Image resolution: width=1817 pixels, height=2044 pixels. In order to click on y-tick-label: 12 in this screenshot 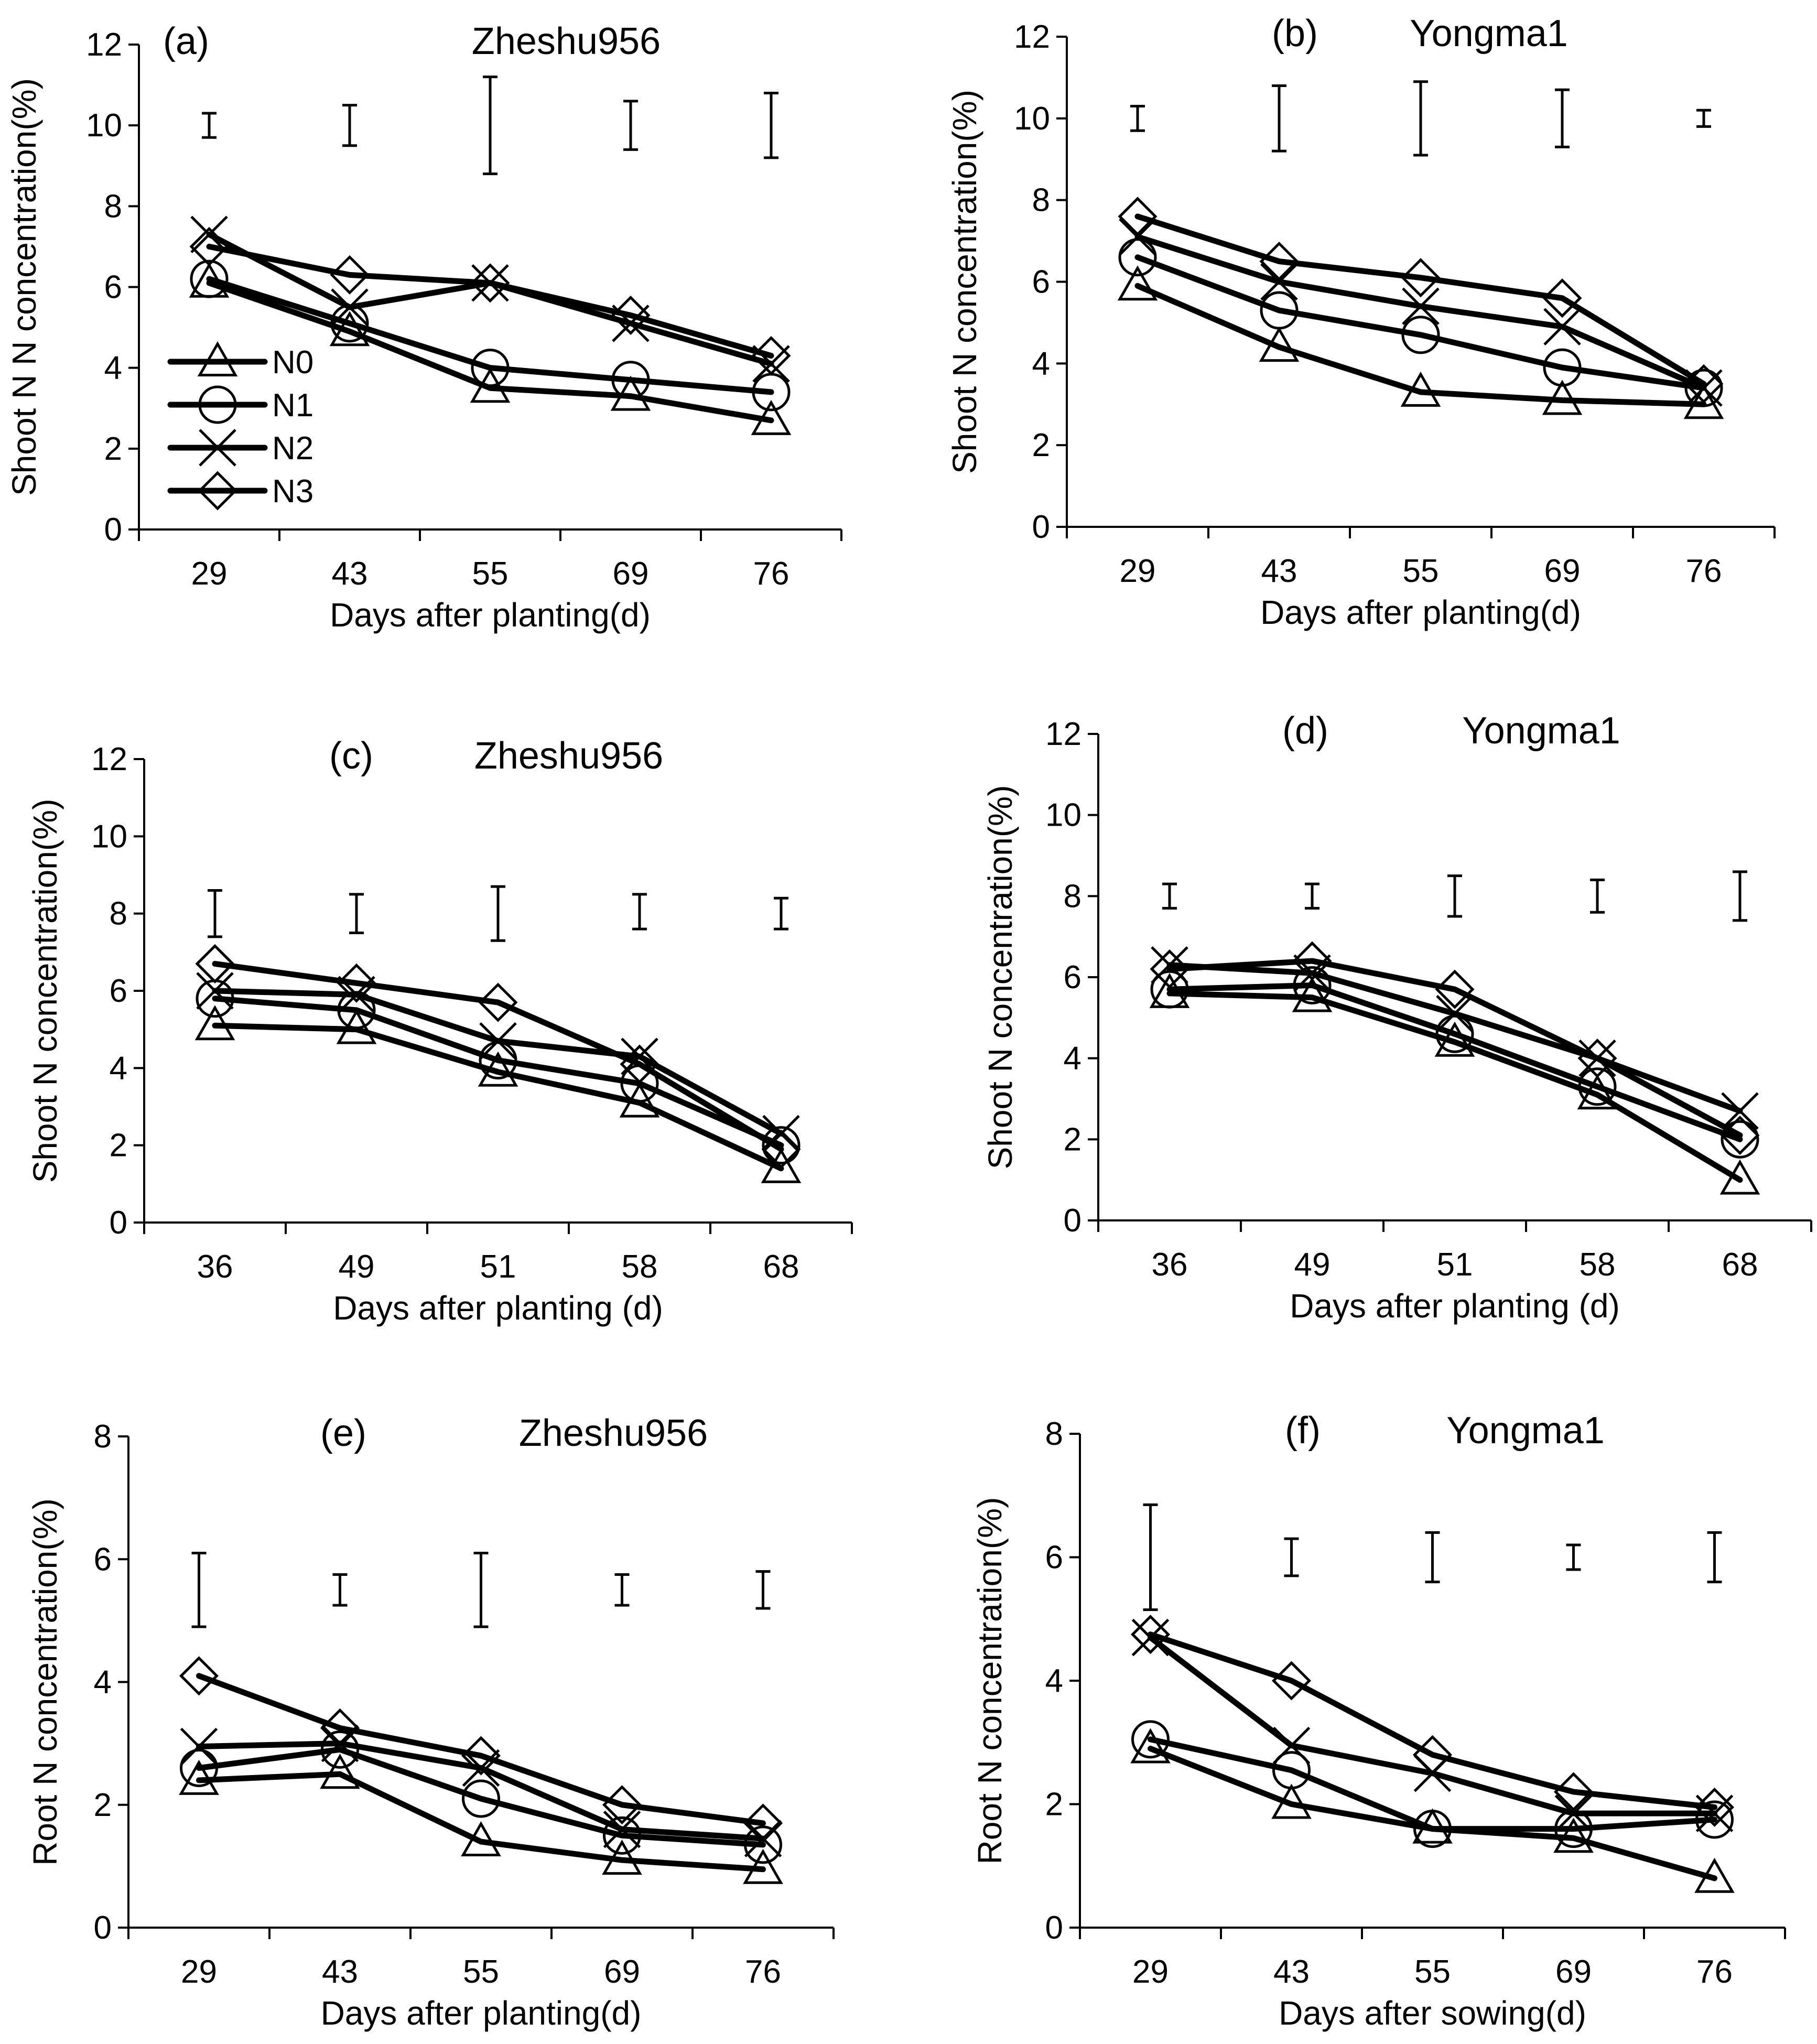, I will do `click(104, 45)`.